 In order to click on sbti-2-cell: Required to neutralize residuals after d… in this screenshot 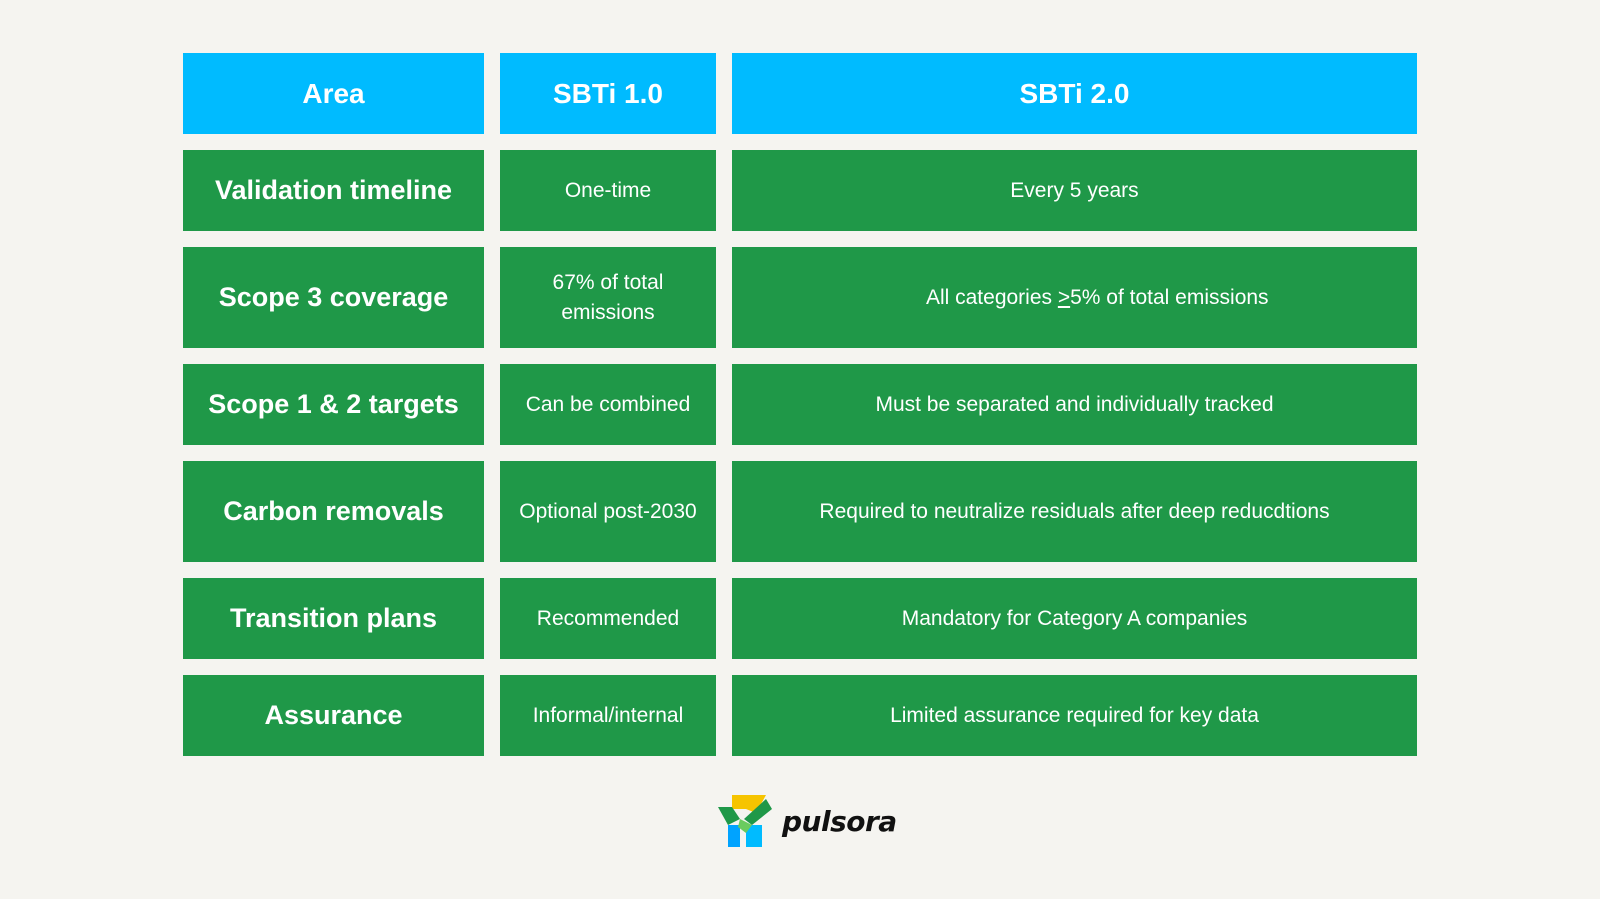, I will do `click(1074, 511)`.